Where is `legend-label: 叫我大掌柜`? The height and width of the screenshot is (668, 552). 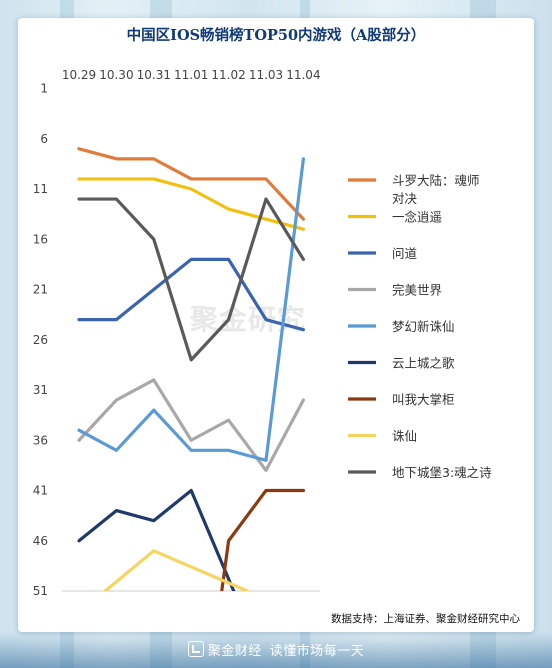 legend-label: 叫我大掌柜 is located at coordinates (423, 399).